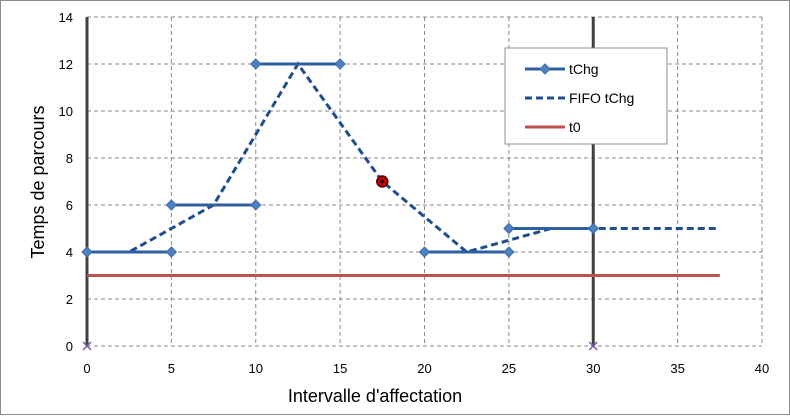 The height and width of the screenshot is (419, 790). I want to click on y-tick-label: 2, so click(69, 299).